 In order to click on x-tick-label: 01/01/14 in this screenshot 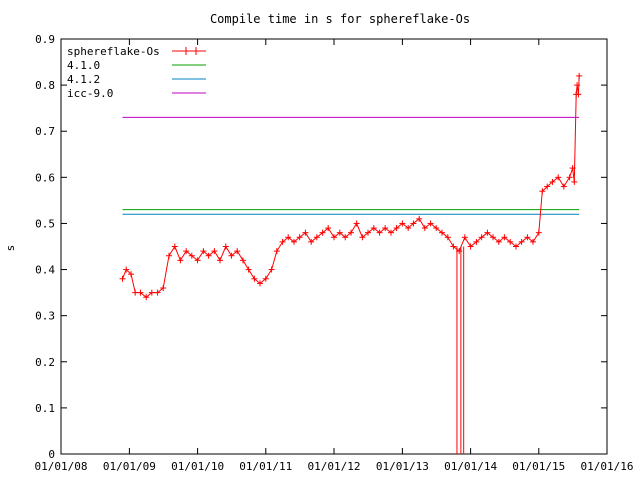, I will do `click(470, 466)`.